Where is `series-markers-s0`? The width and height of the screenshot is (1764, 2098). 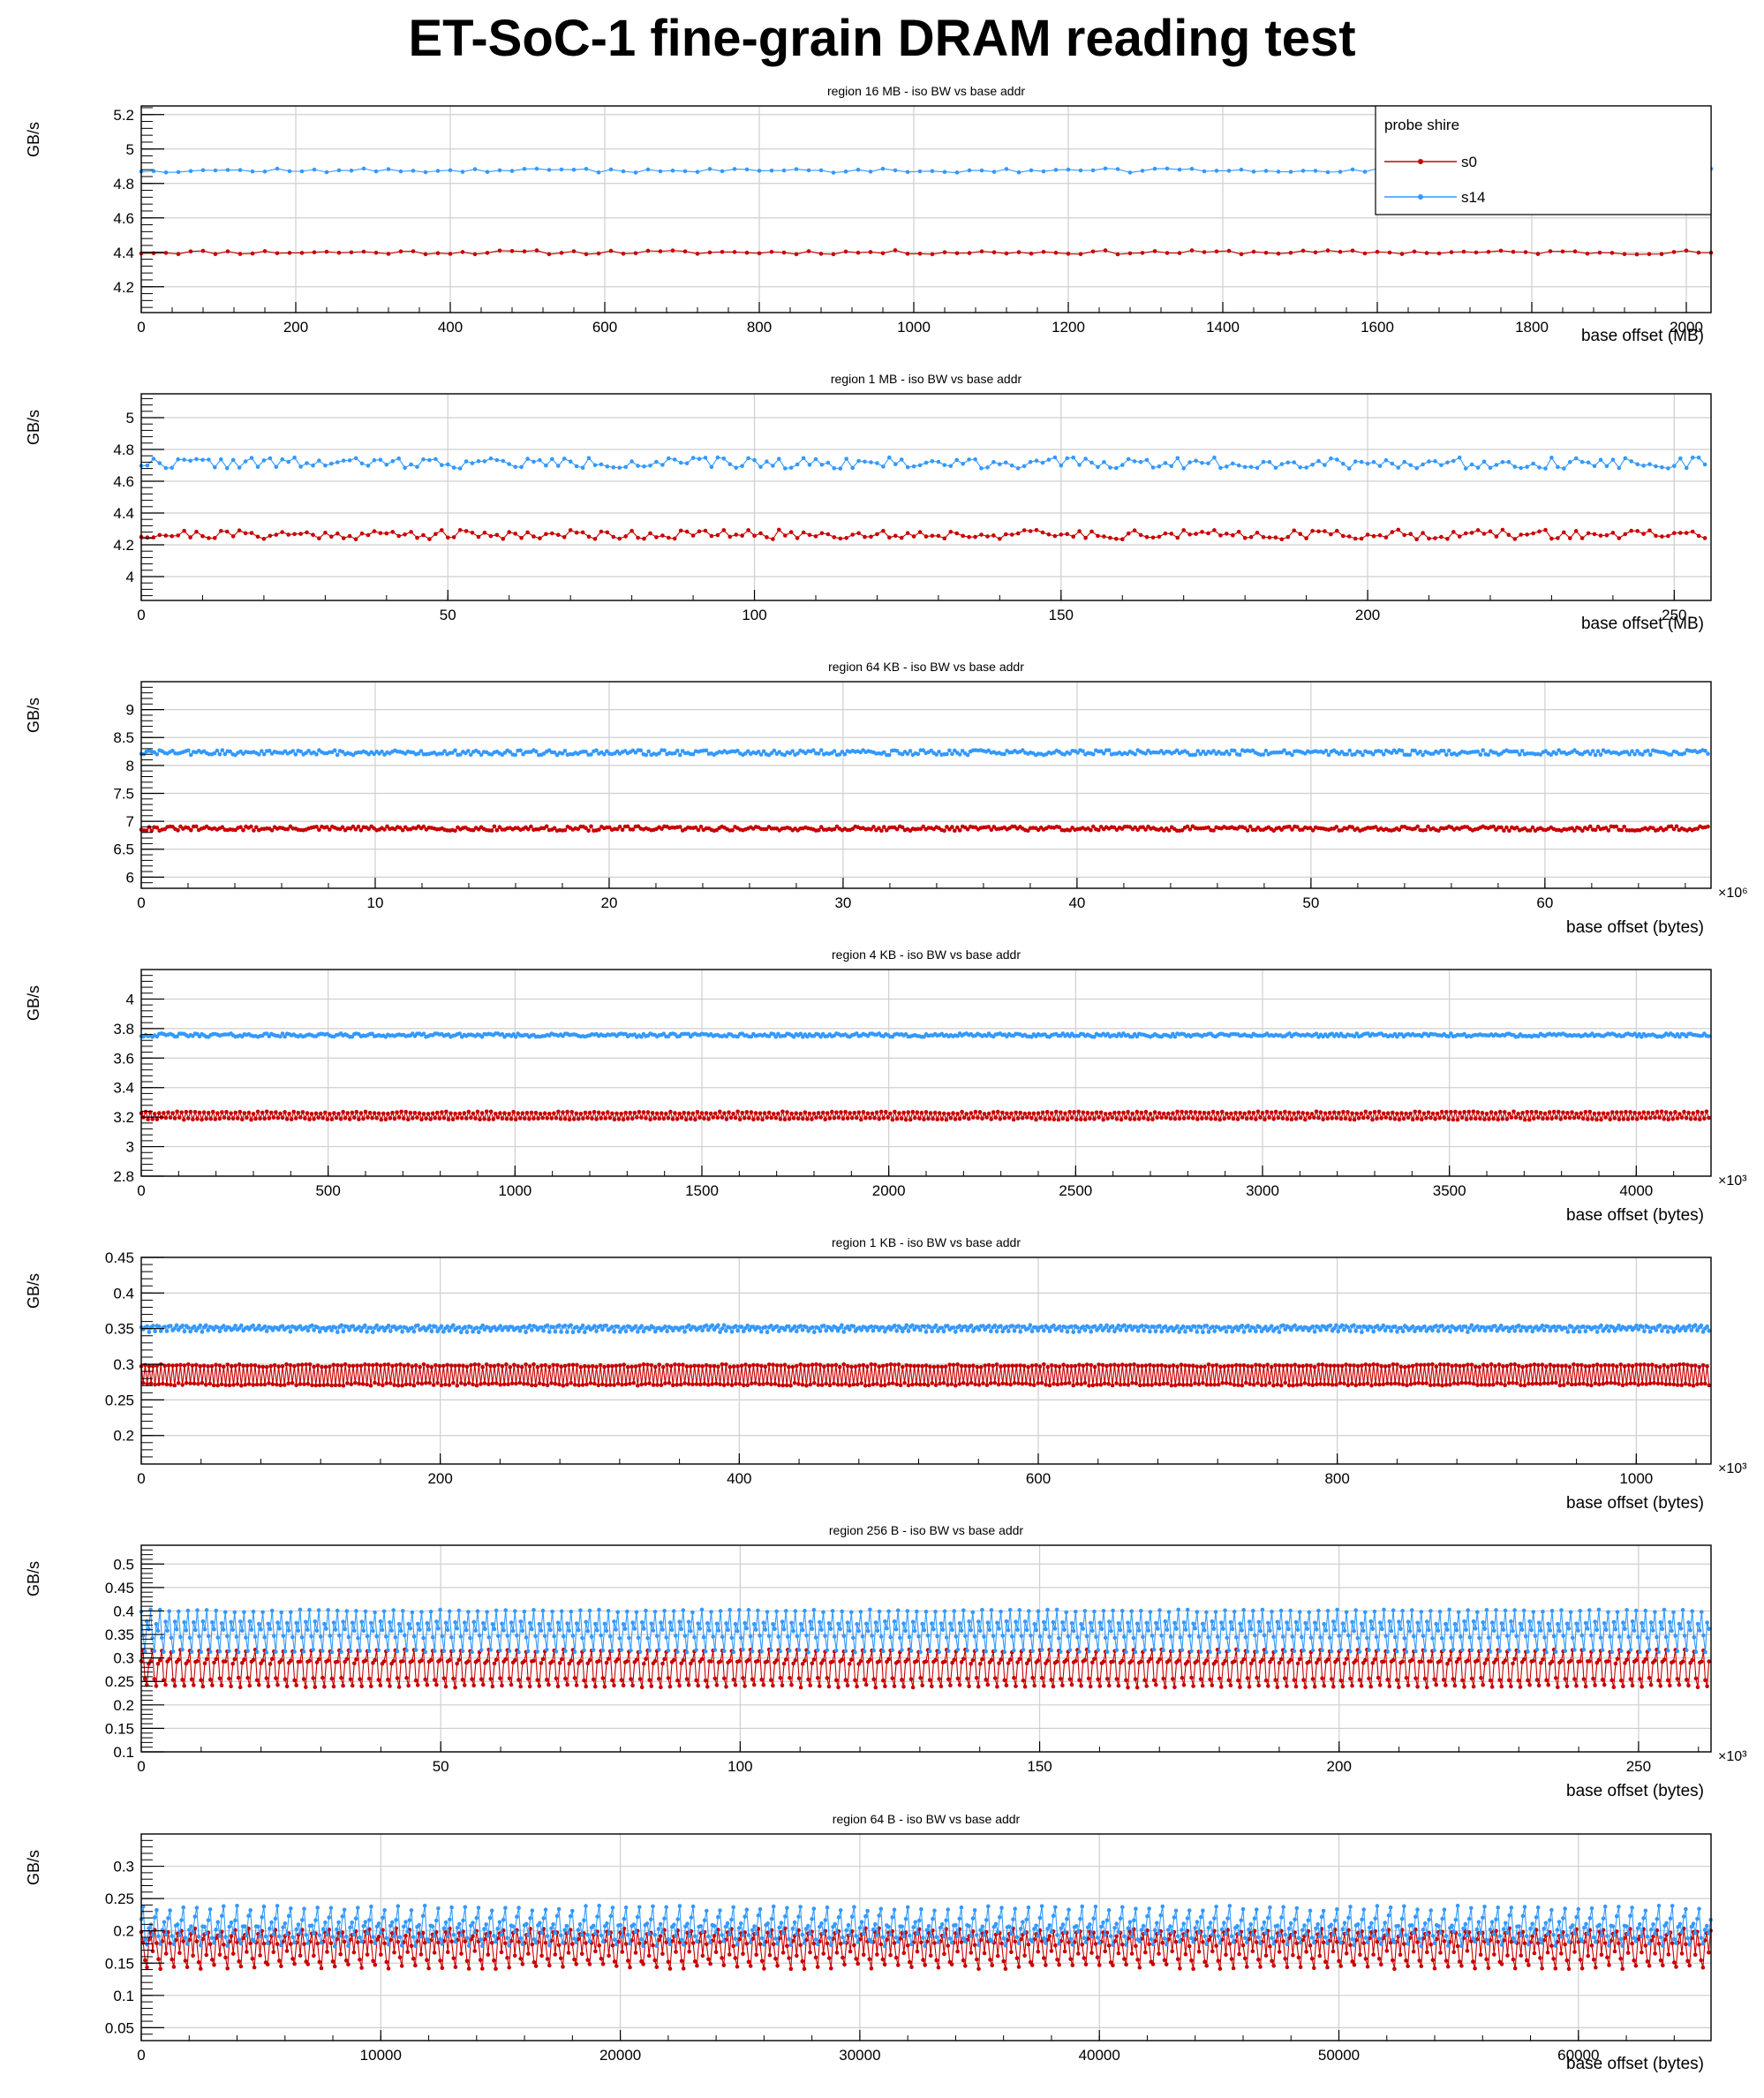
series-markers-s0 is located at coordinates (923, 534).